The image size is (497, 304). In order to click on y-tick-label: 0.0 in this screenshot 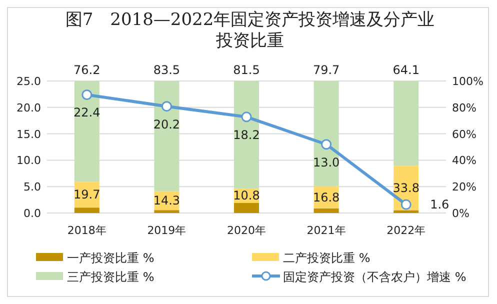, I will do `click(32, 213)`.